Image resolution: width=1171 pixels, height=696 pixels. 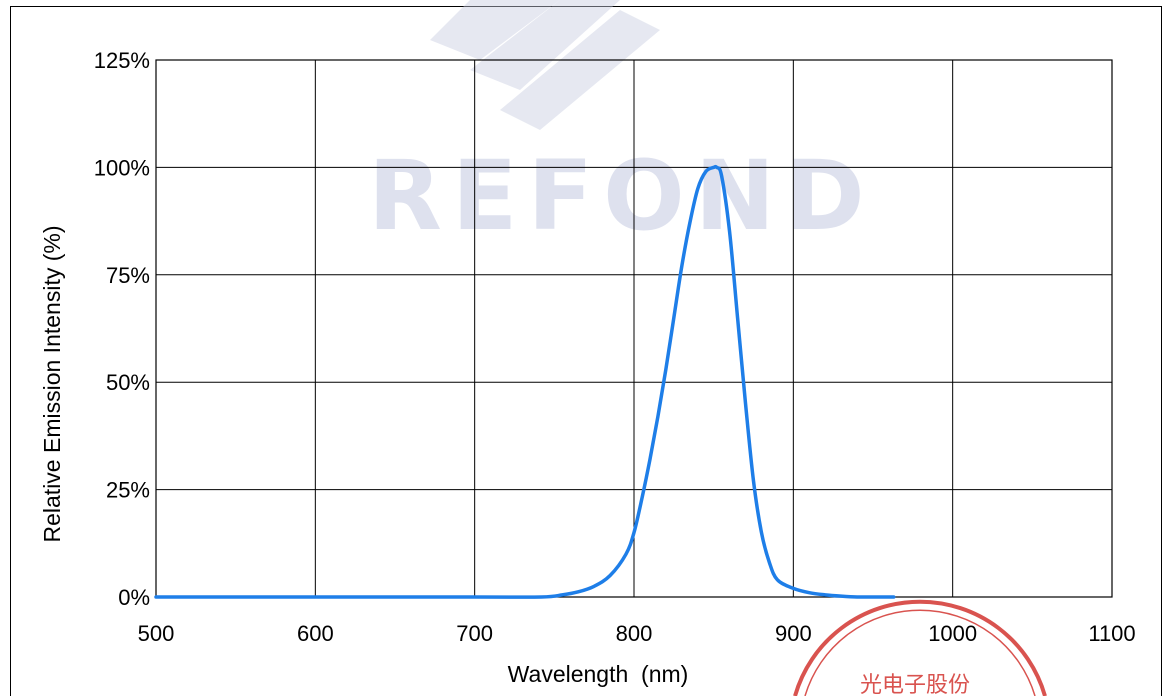 I want to click on seal-text: 光电子股份, so click(x=915, y=684).